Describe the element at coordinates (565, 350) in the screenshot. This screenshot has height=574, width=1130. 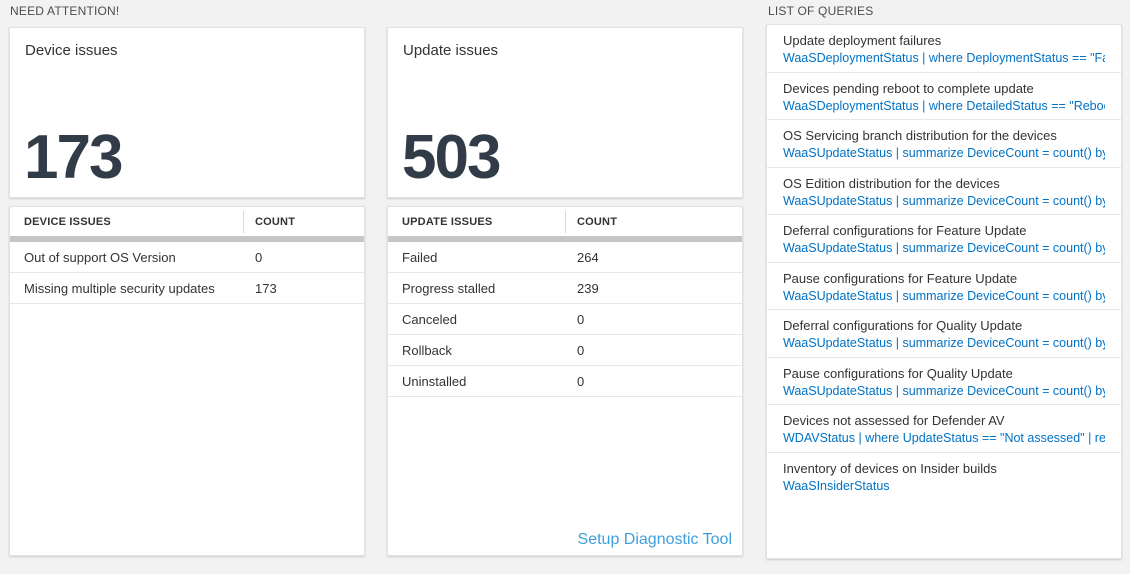
I see `table-row: Rollback 0` at that location.